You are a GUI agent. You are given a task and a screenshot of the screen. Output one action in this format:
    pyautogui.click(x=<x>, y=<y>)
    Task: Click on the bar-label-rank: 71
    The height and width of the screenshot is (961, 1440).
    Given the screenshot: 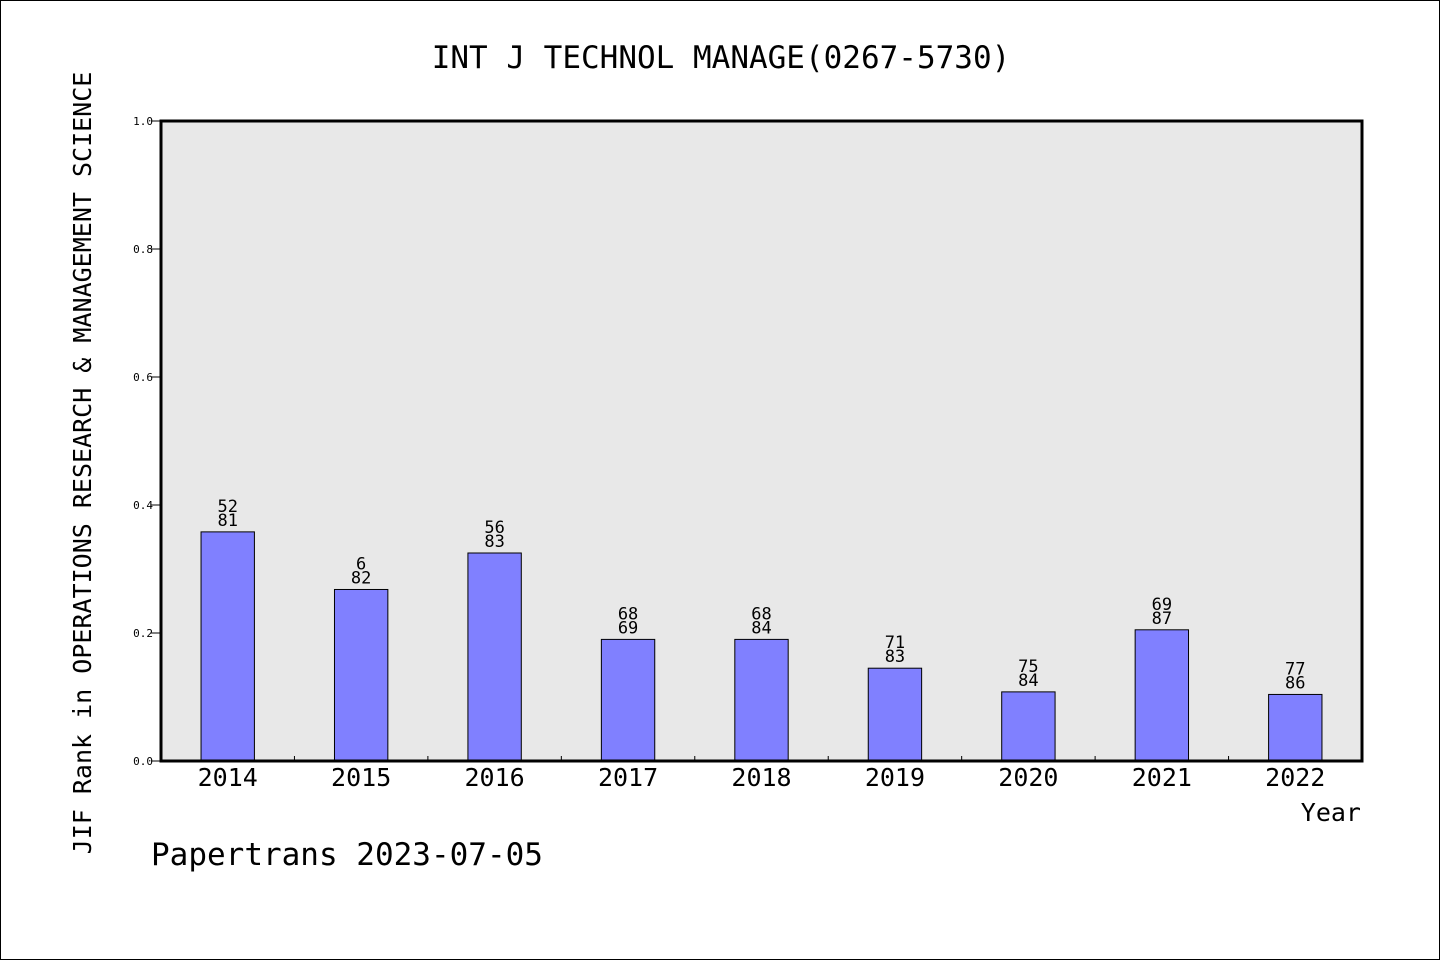 What is the action you would take?
    pyautogui.click(x=895, y=643)
    